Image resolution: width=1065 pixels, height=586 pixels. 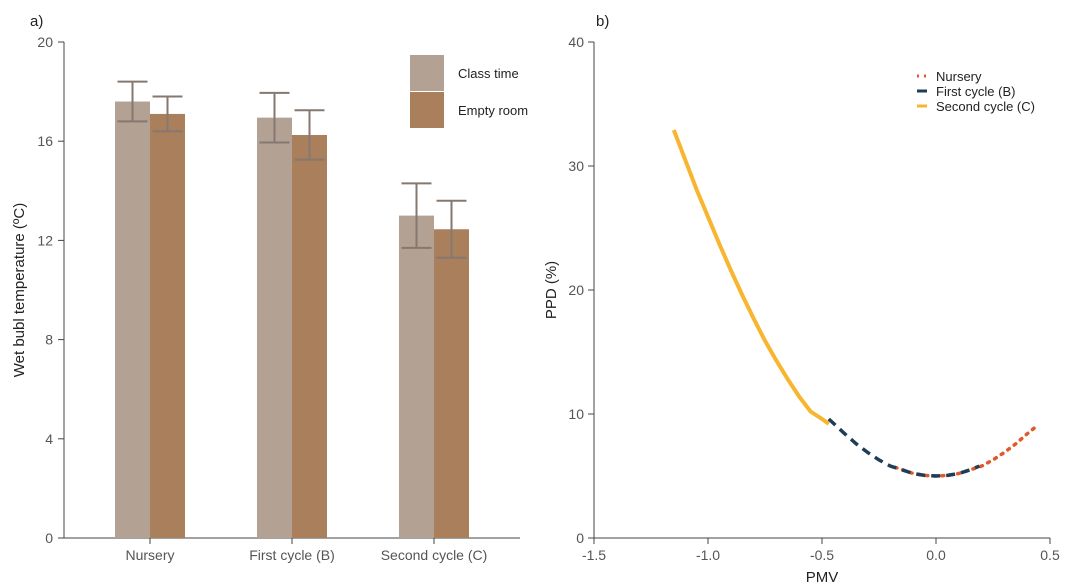 What do you see at coordinates (149, 555) in the screenshot?
I see `x-tick-label: Nursery` at bounding box center [149, 555].